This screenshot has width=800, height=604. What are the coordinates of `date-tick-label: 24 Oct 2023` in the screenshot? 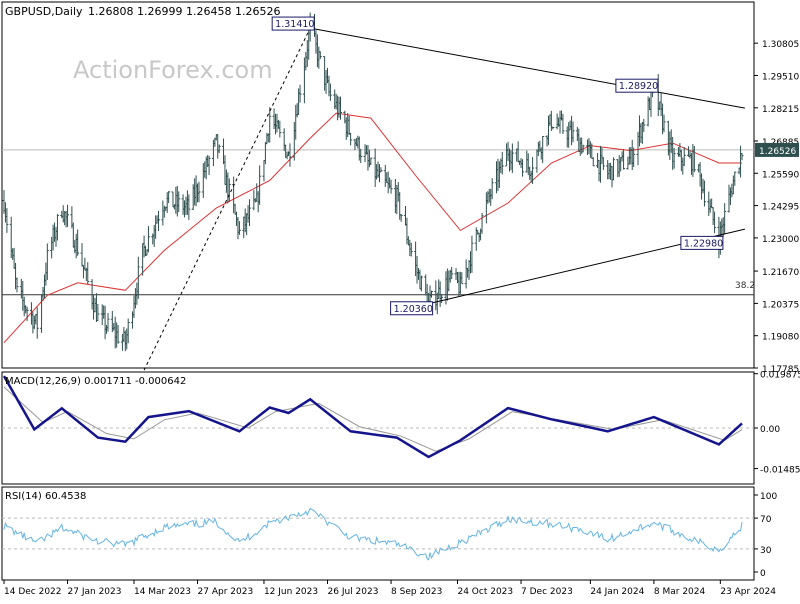 It's located at (485, 592).